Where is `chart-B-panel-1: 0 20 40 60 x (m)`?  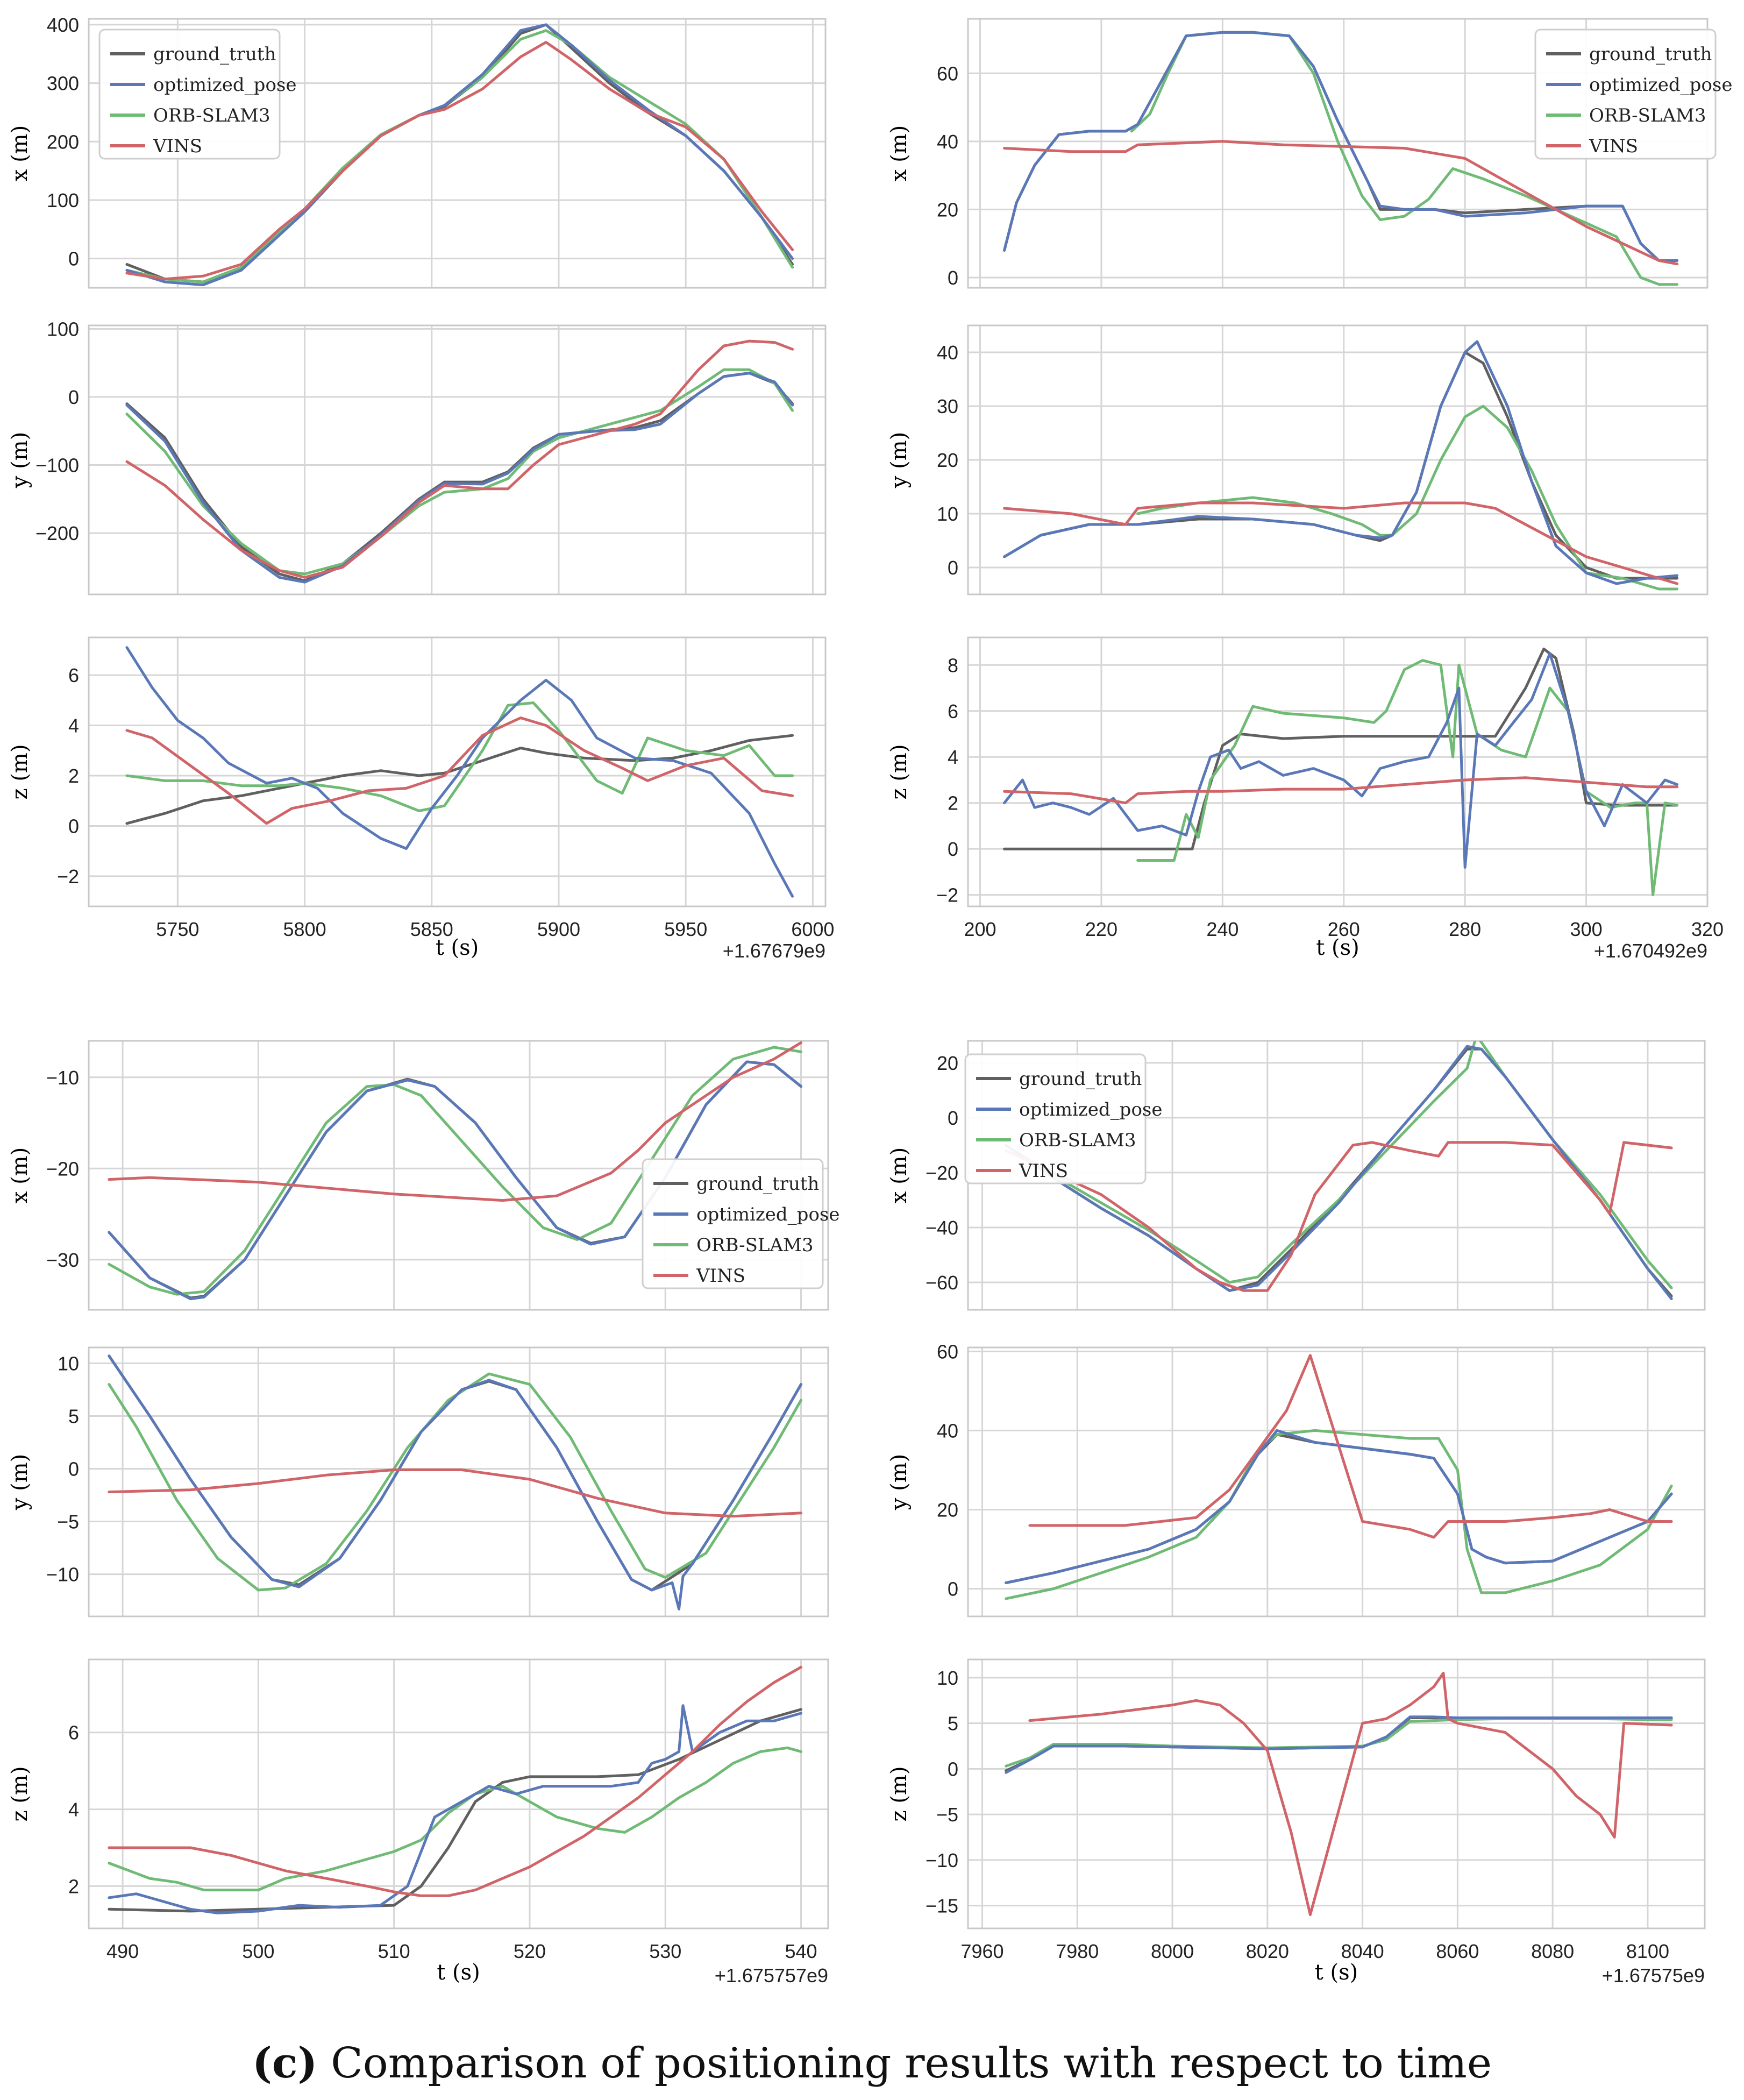 chart-B-panel-1: 0 20 40 60 x (m) is located at coordinates (1298, 153).